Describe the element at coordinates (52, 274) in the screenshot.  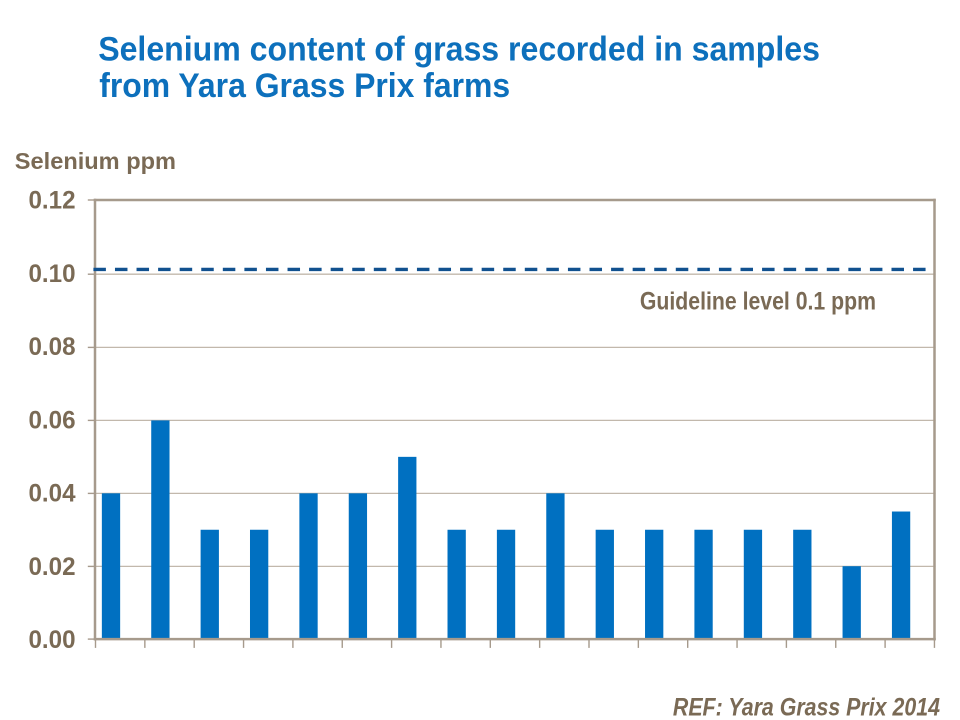
I see `svg-text: 0.10` at that location.